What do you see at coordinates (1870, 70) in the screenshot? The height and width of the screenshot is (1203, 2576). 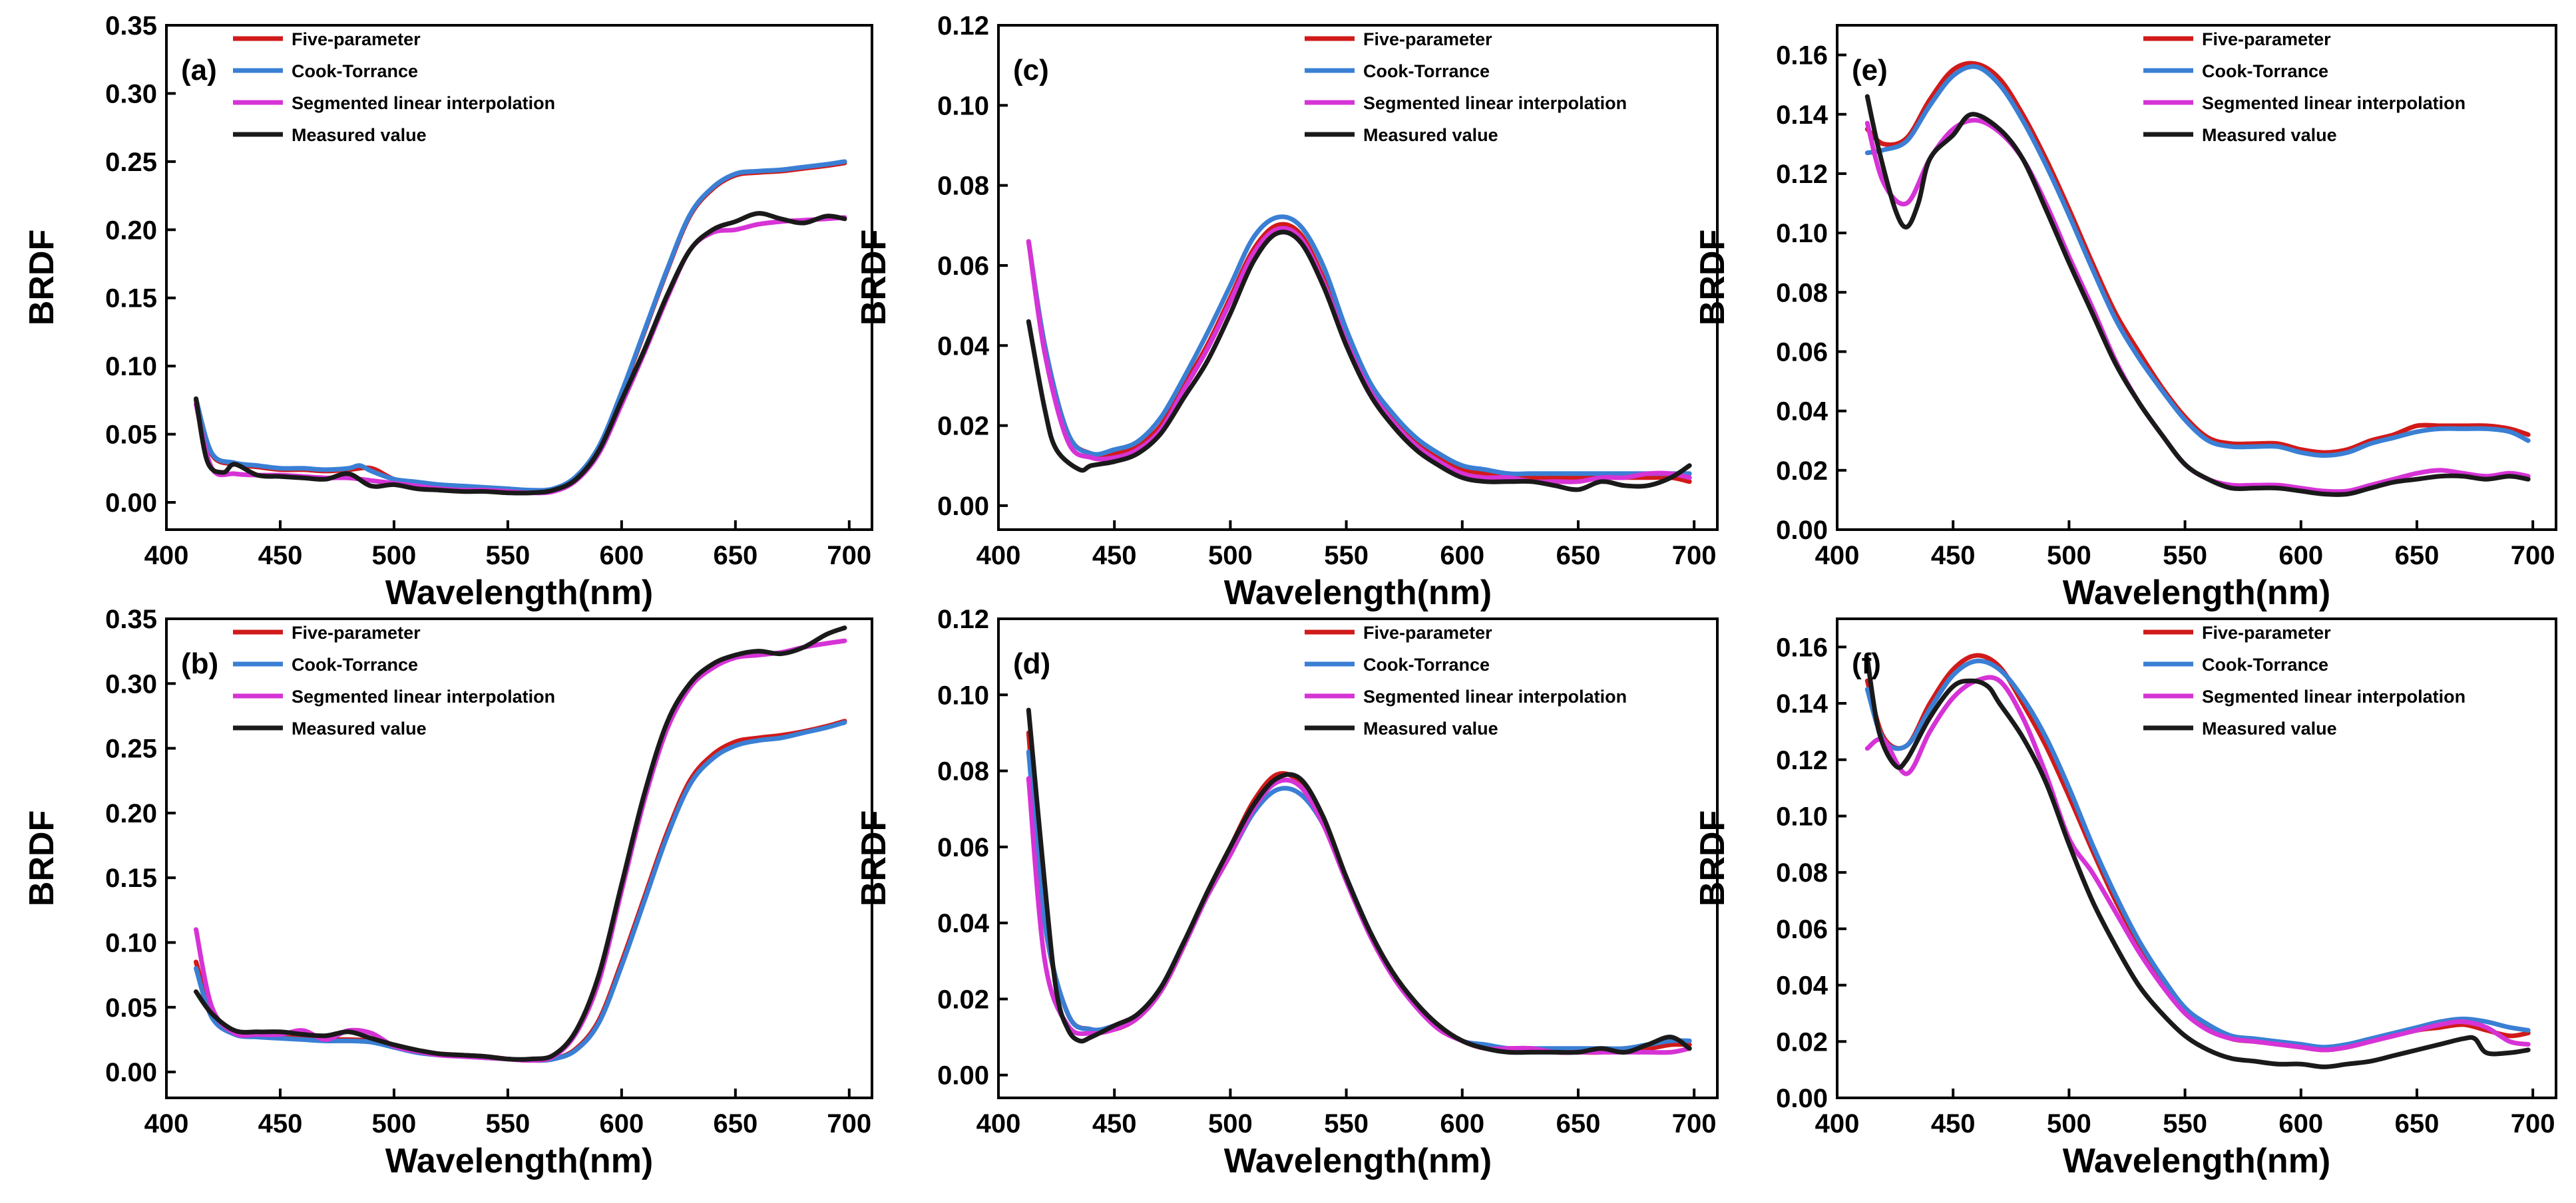 I see `panel-label: (e)` at bounding box center [1870, 70].